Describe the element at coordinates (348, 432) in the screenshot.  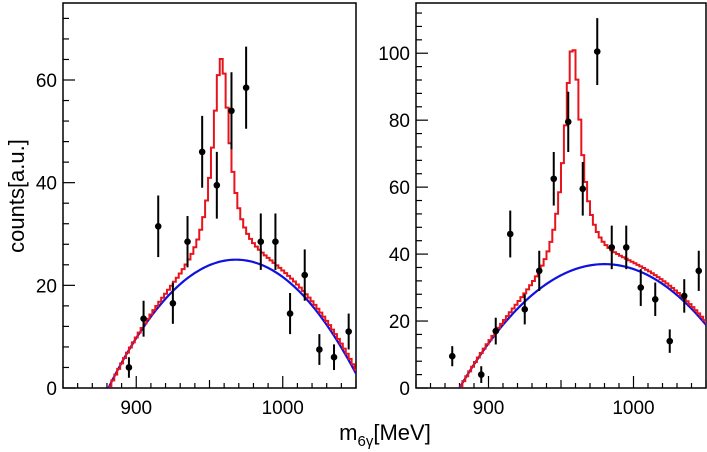
I see `x-axis-title-base: m` at that location.